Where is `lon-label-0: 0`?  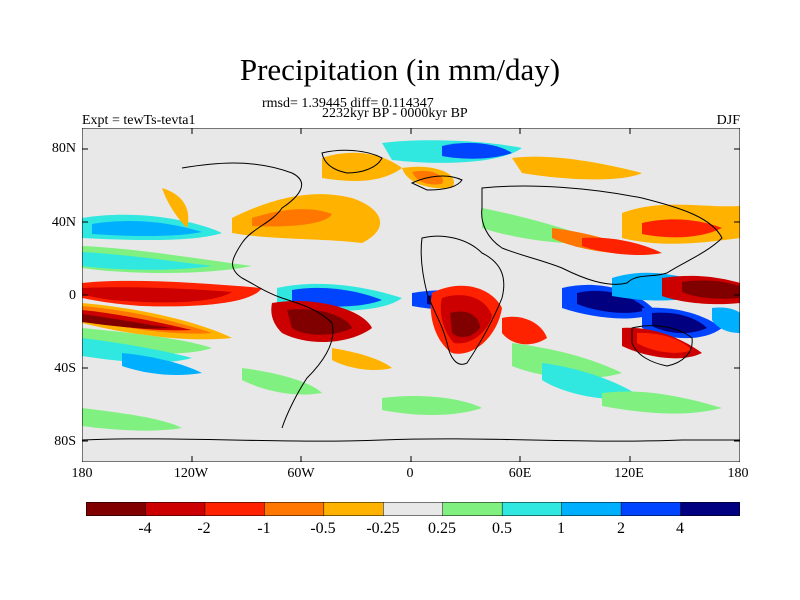
lon-label-0: 0 is located at coordinates (410, 473).